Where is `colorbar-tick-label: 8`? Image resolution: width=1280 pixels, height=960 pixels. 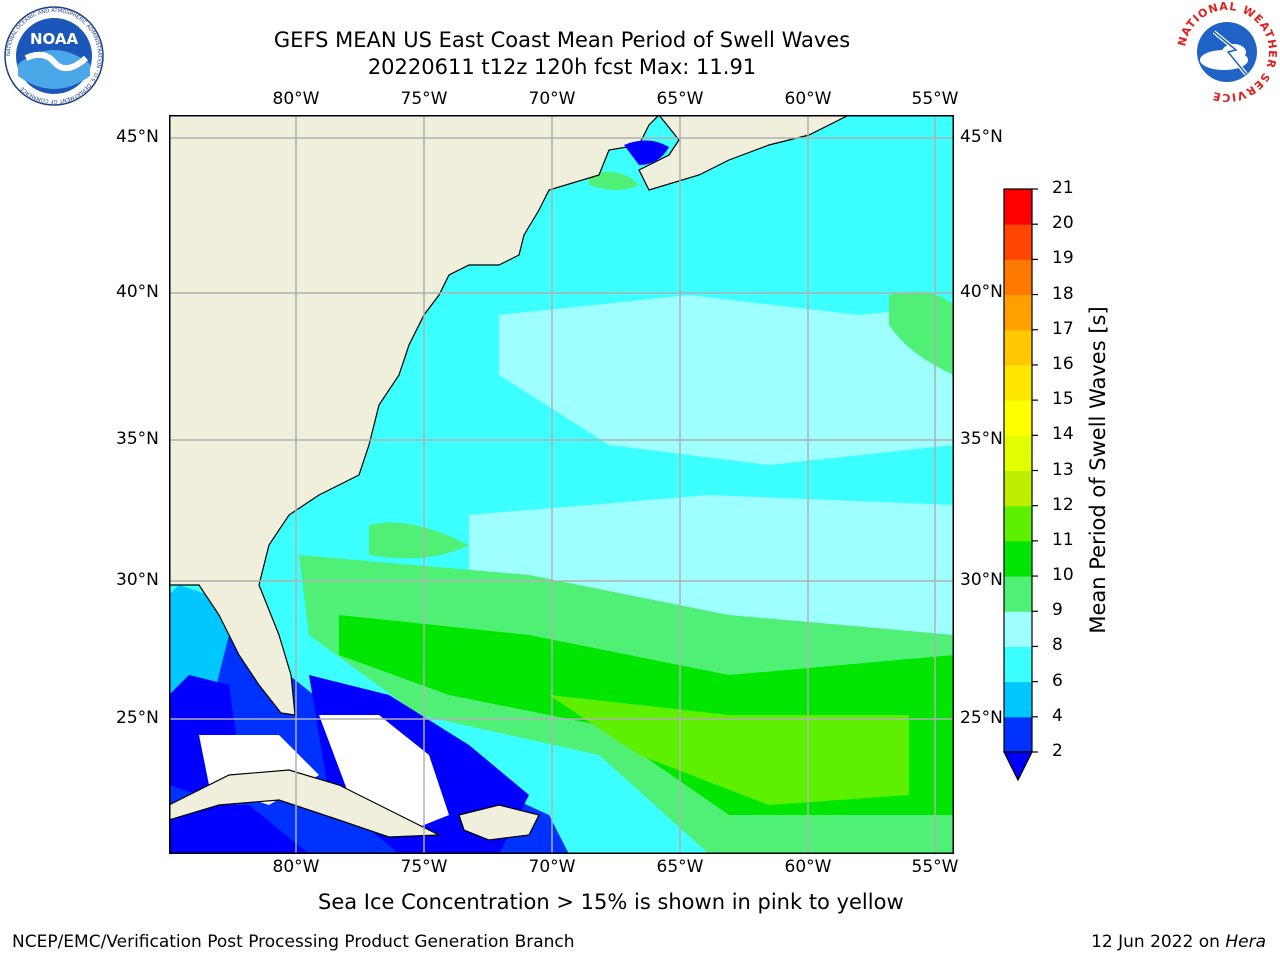 colorbar-tick-label: 8 is located at coordinates (1057, 645).